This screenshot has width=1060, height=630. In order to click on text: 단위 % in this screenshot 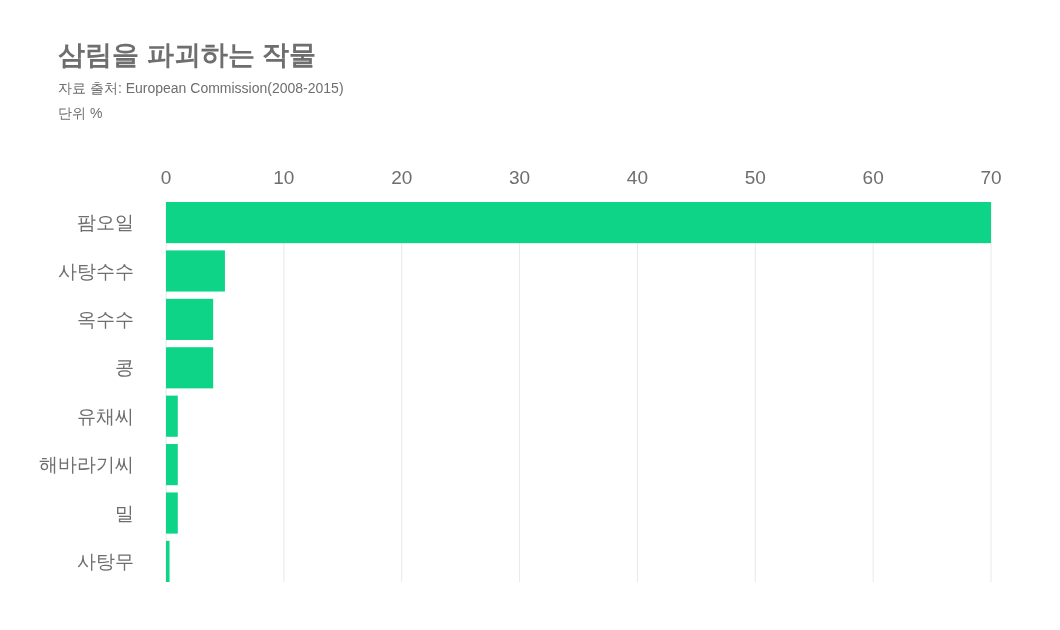, I will do `click(80, 113)`.